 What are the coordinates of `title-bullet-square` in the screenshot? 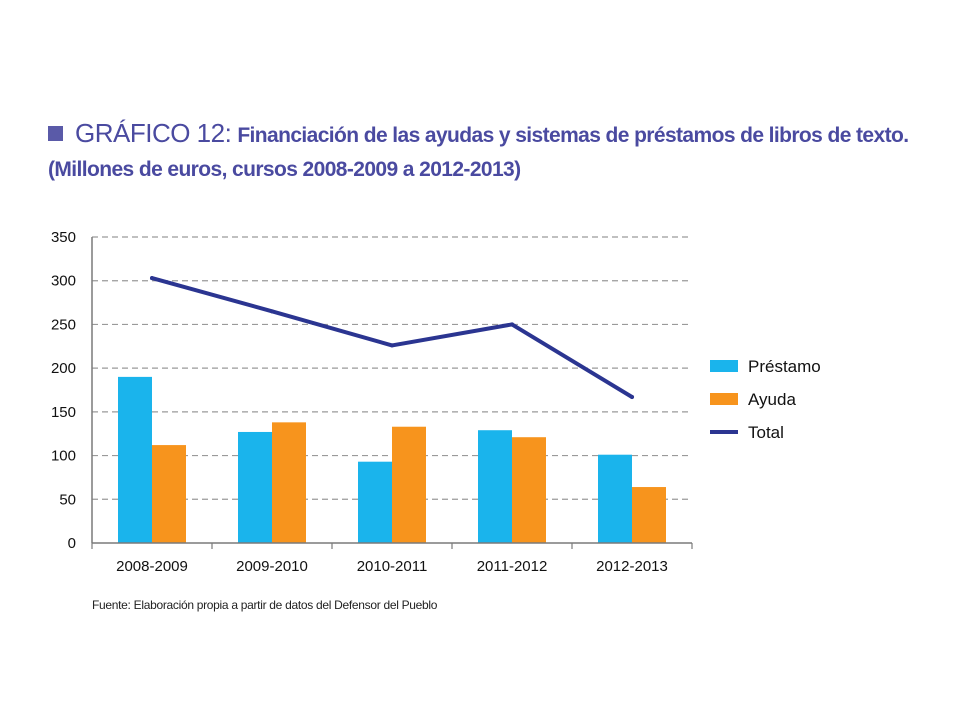 It's located at (55, 134).